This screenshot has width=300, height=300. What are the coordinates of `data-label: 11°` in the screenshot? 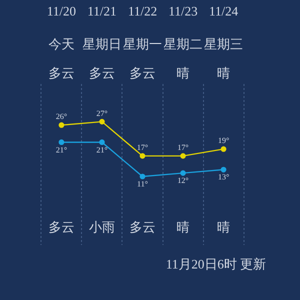 It's located at (142, 184).